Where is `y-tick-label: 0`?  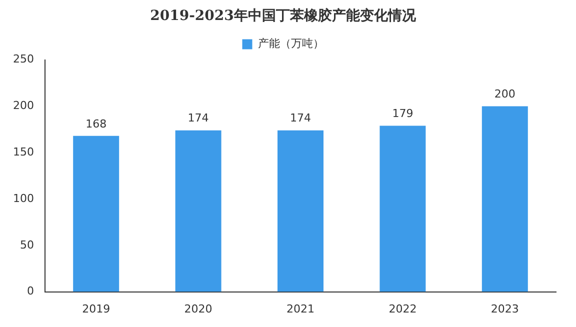
y-tick-label: 0 is located at coordinates (30, 291).